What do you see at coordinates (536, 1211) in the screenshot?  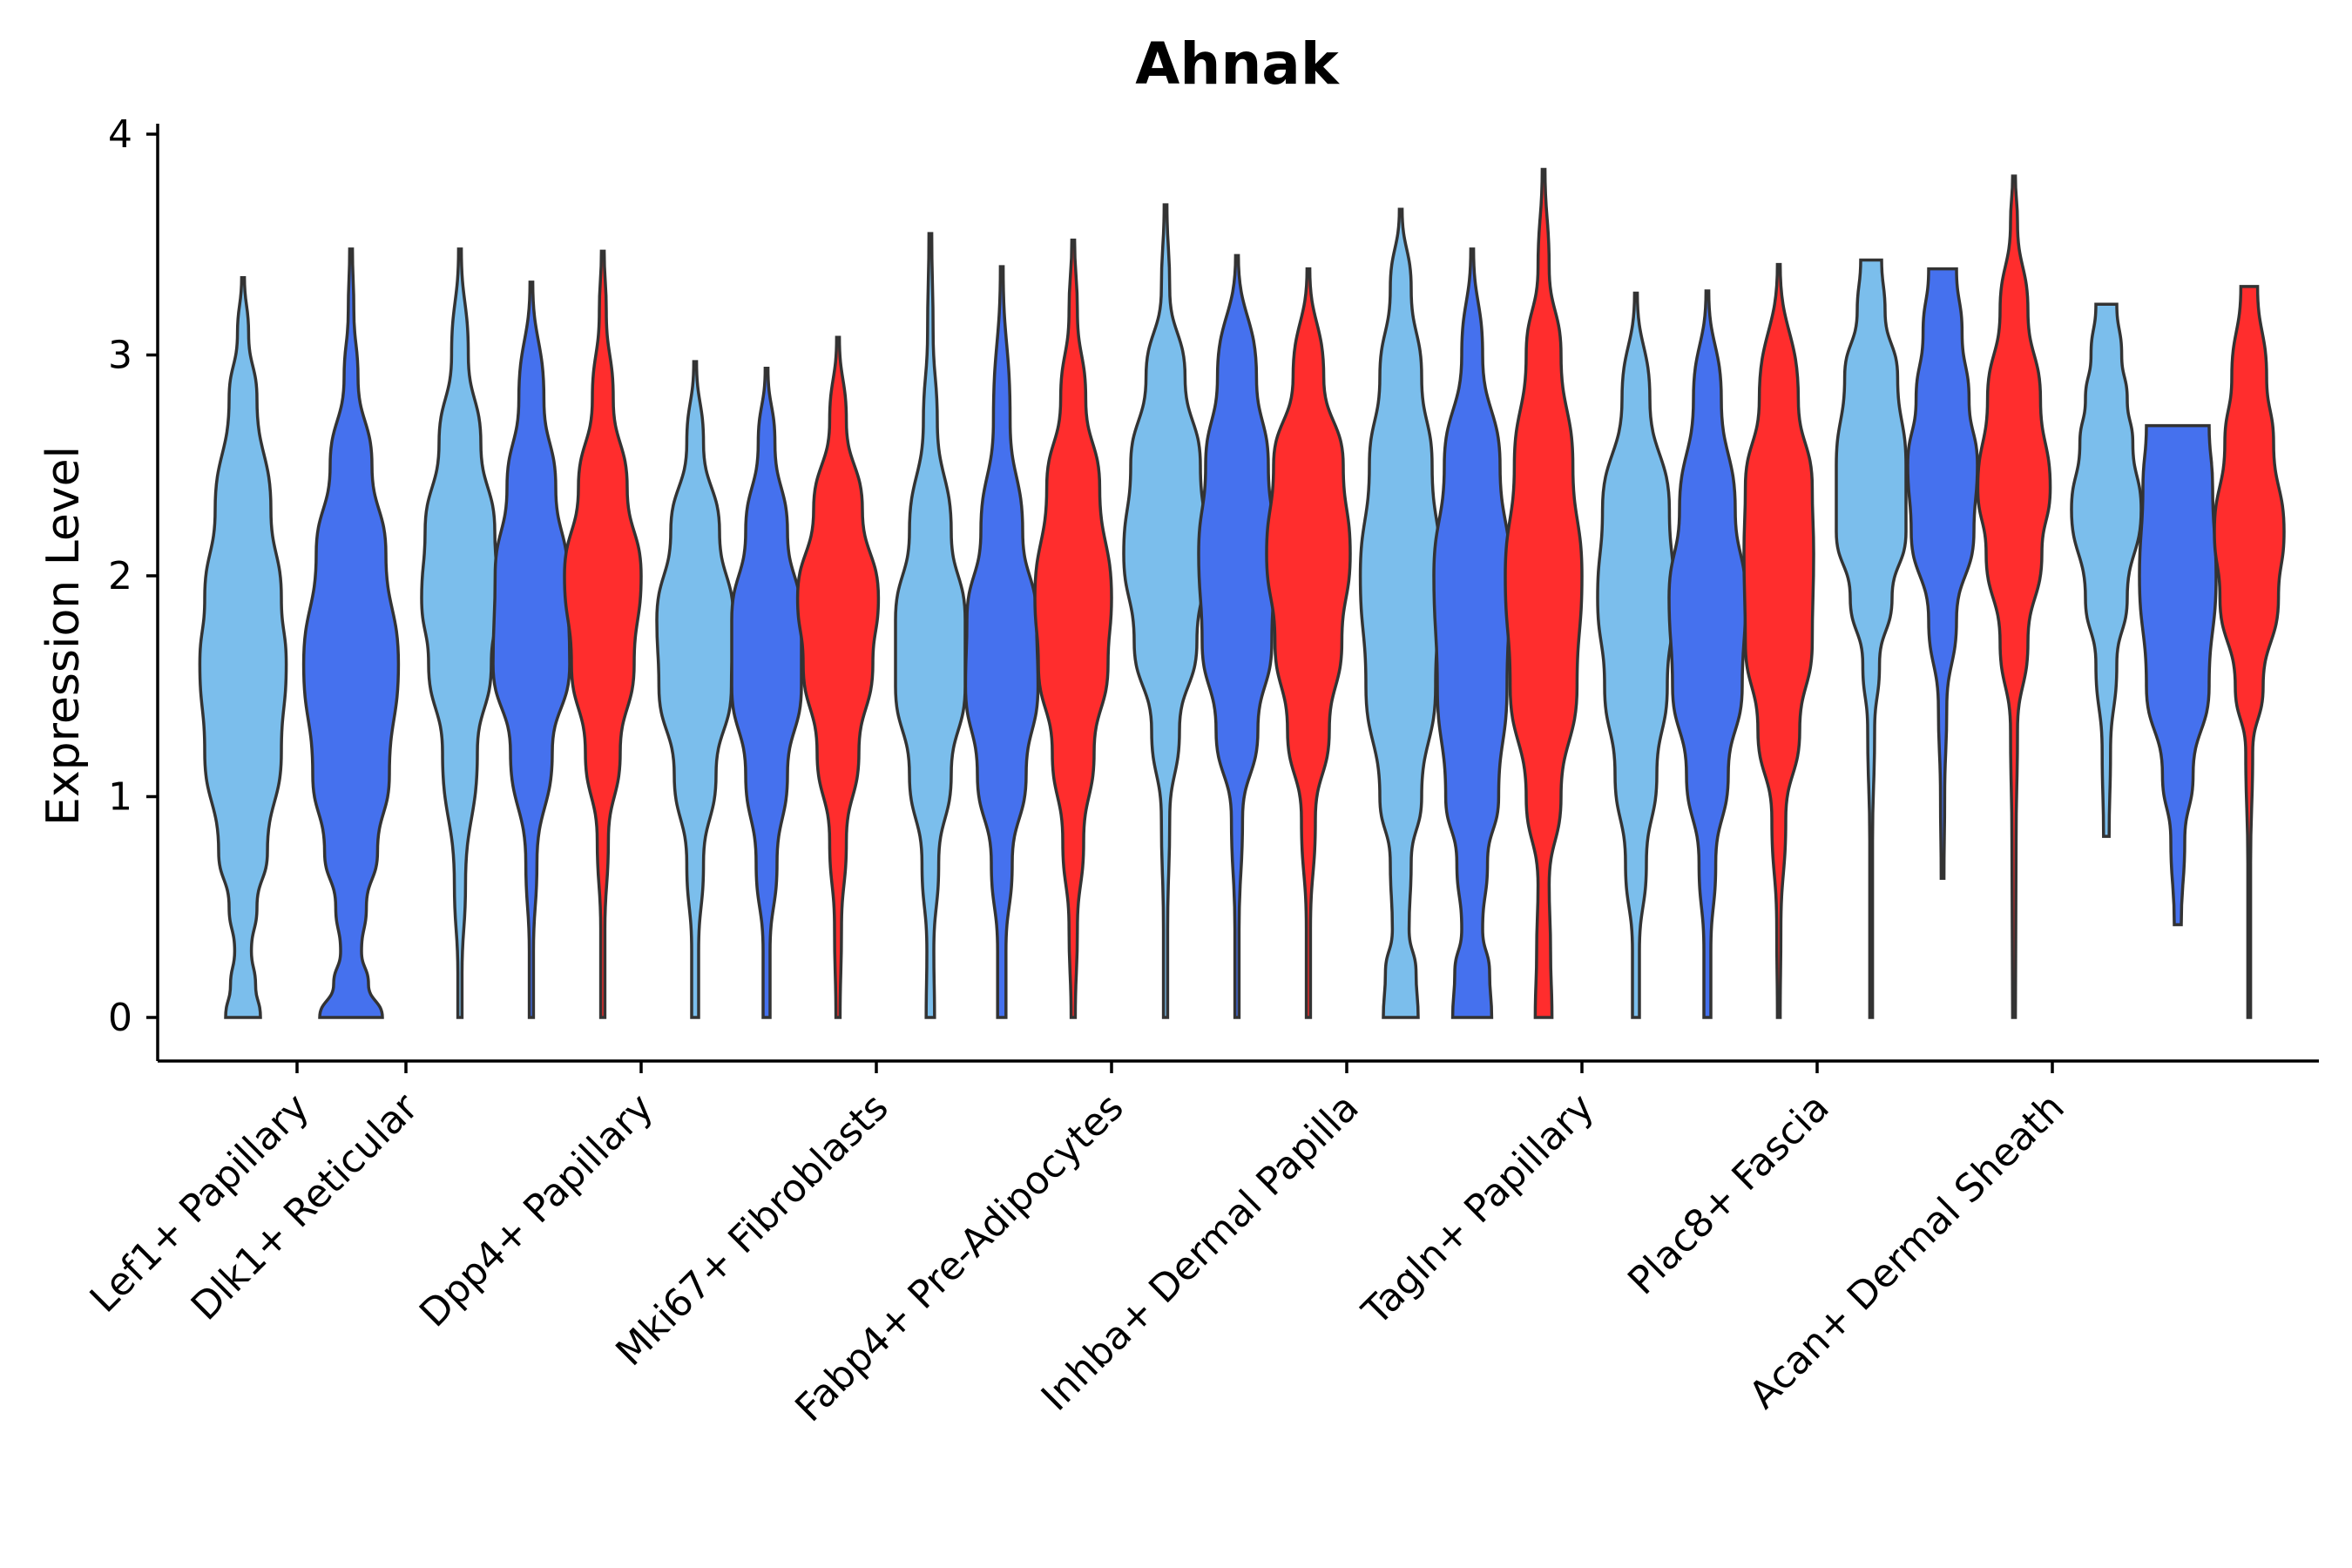 I see `x-tick-label: Dpp4+ Papillary` at bounding box center [536, 1211].